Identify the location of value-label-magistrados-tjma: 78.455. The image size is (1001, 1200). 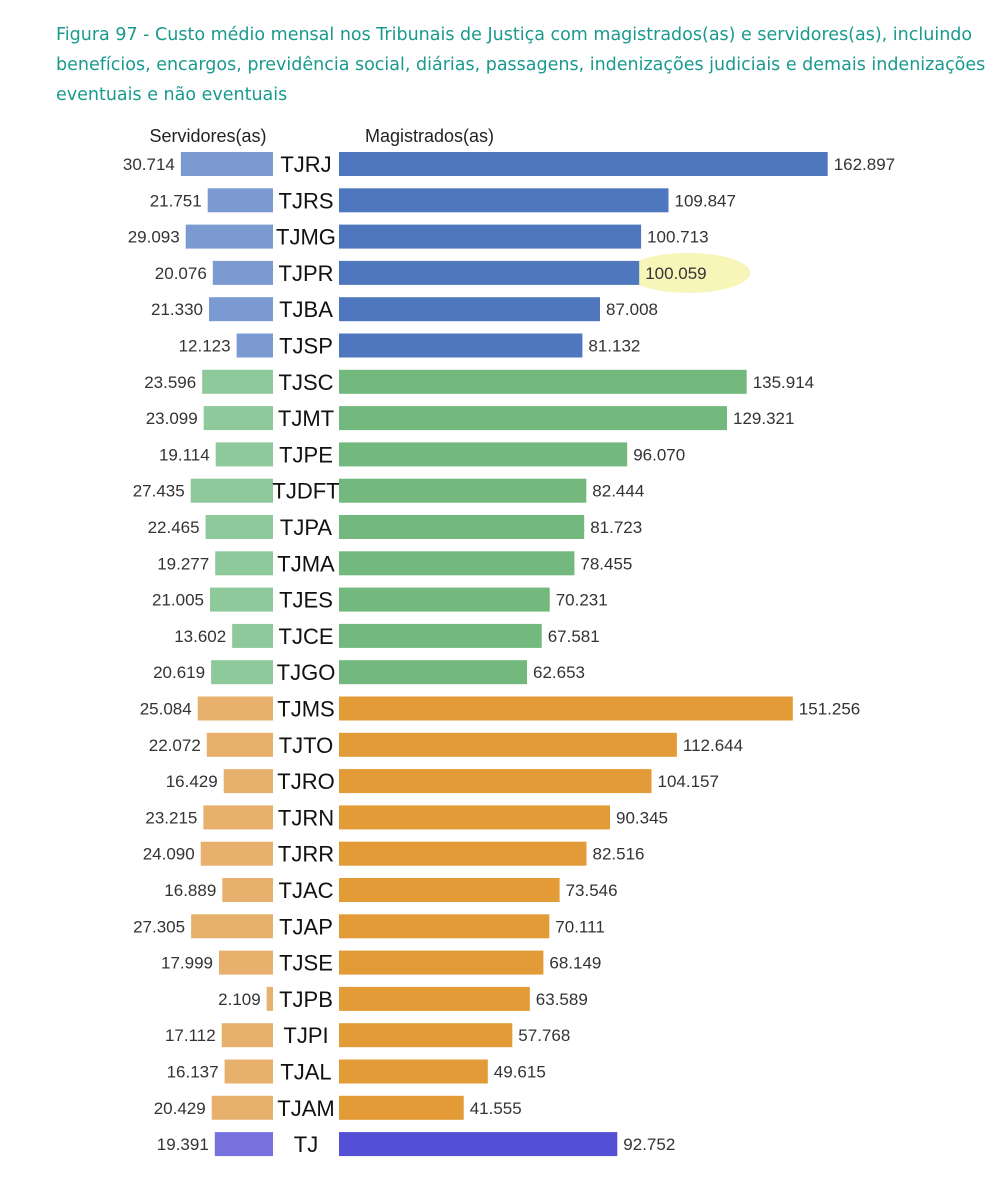
(606, 563).